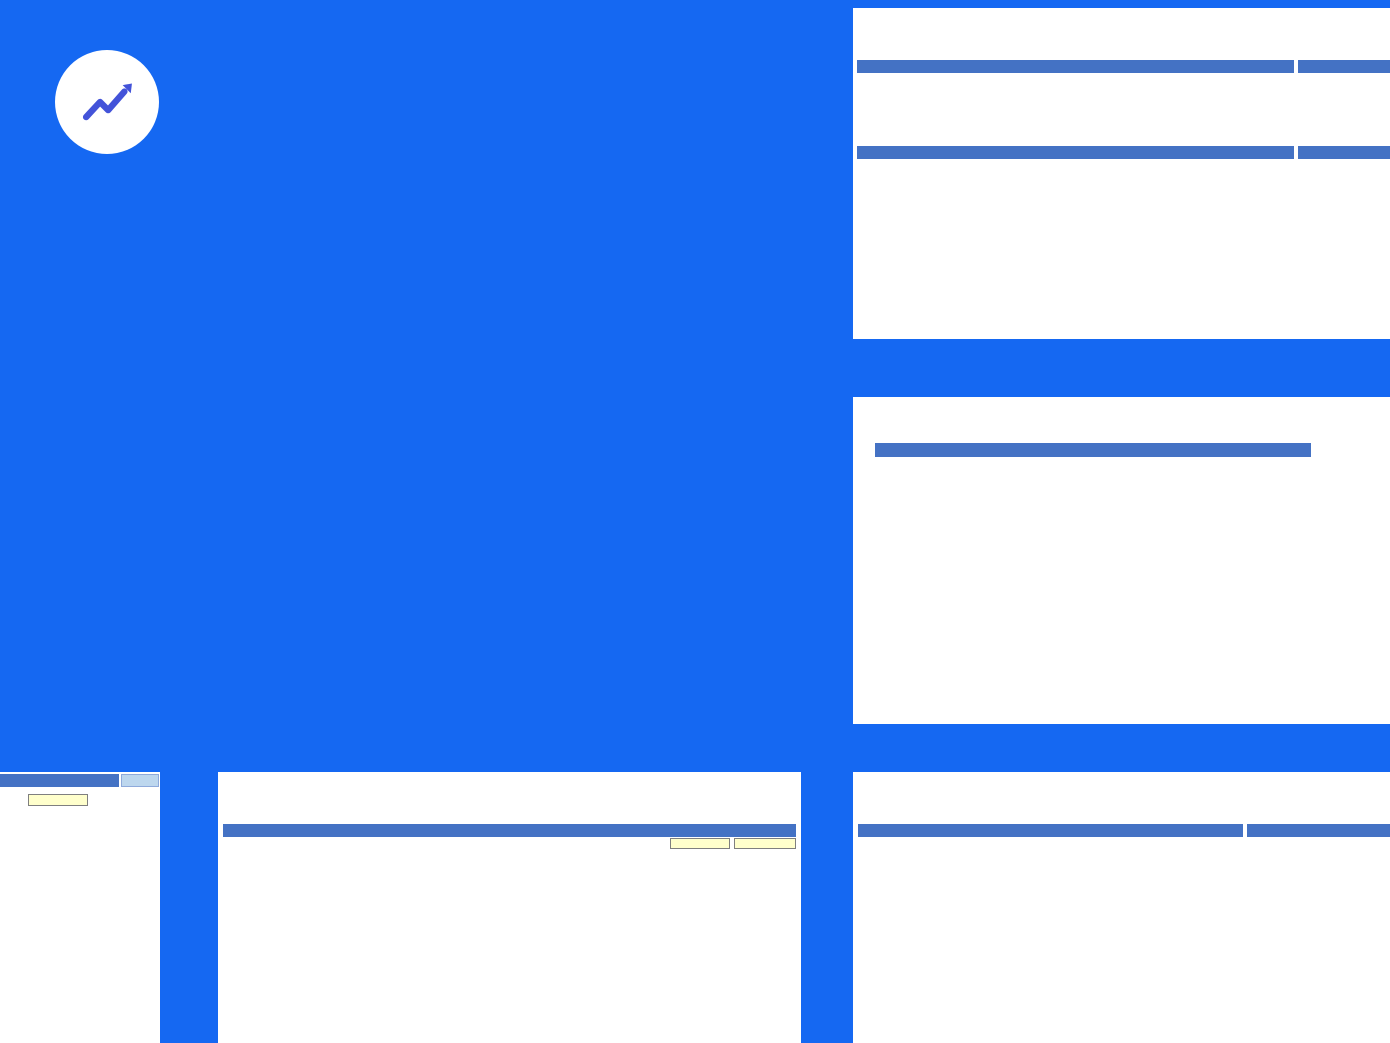 Image resolution: width=1390 pixels, height=1043 pixels. I want to click on brand-header, so click(120, 102).